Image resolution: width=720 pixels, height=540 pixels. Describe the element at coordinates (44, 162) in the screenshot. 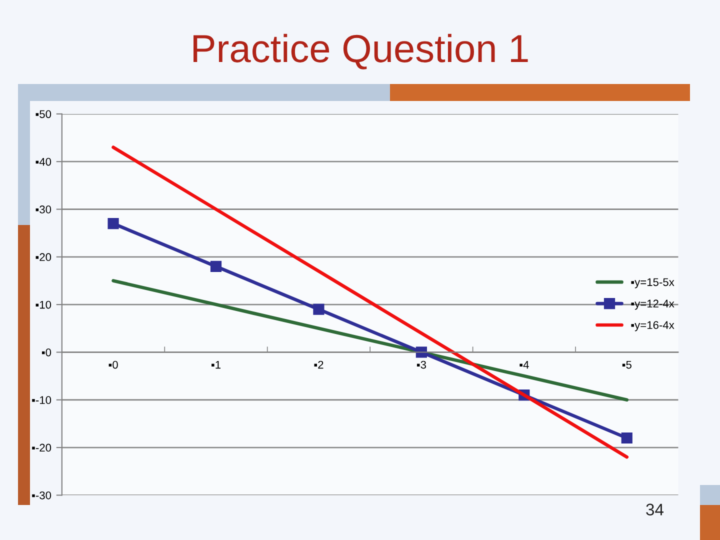

I see `y-tick-label: ▪40` at that location.